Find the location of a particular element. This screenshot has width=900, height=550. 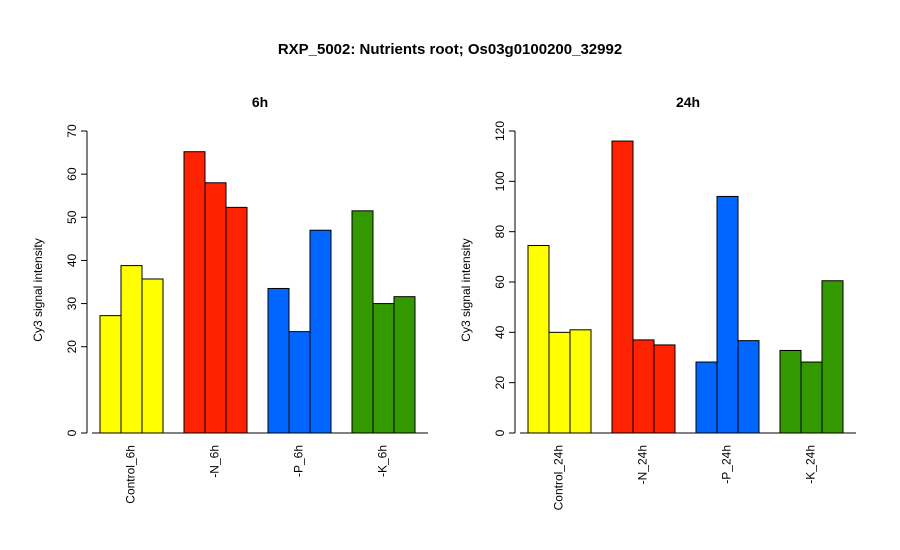

y-tick-label: 30 is located at coordinates (72, 304).